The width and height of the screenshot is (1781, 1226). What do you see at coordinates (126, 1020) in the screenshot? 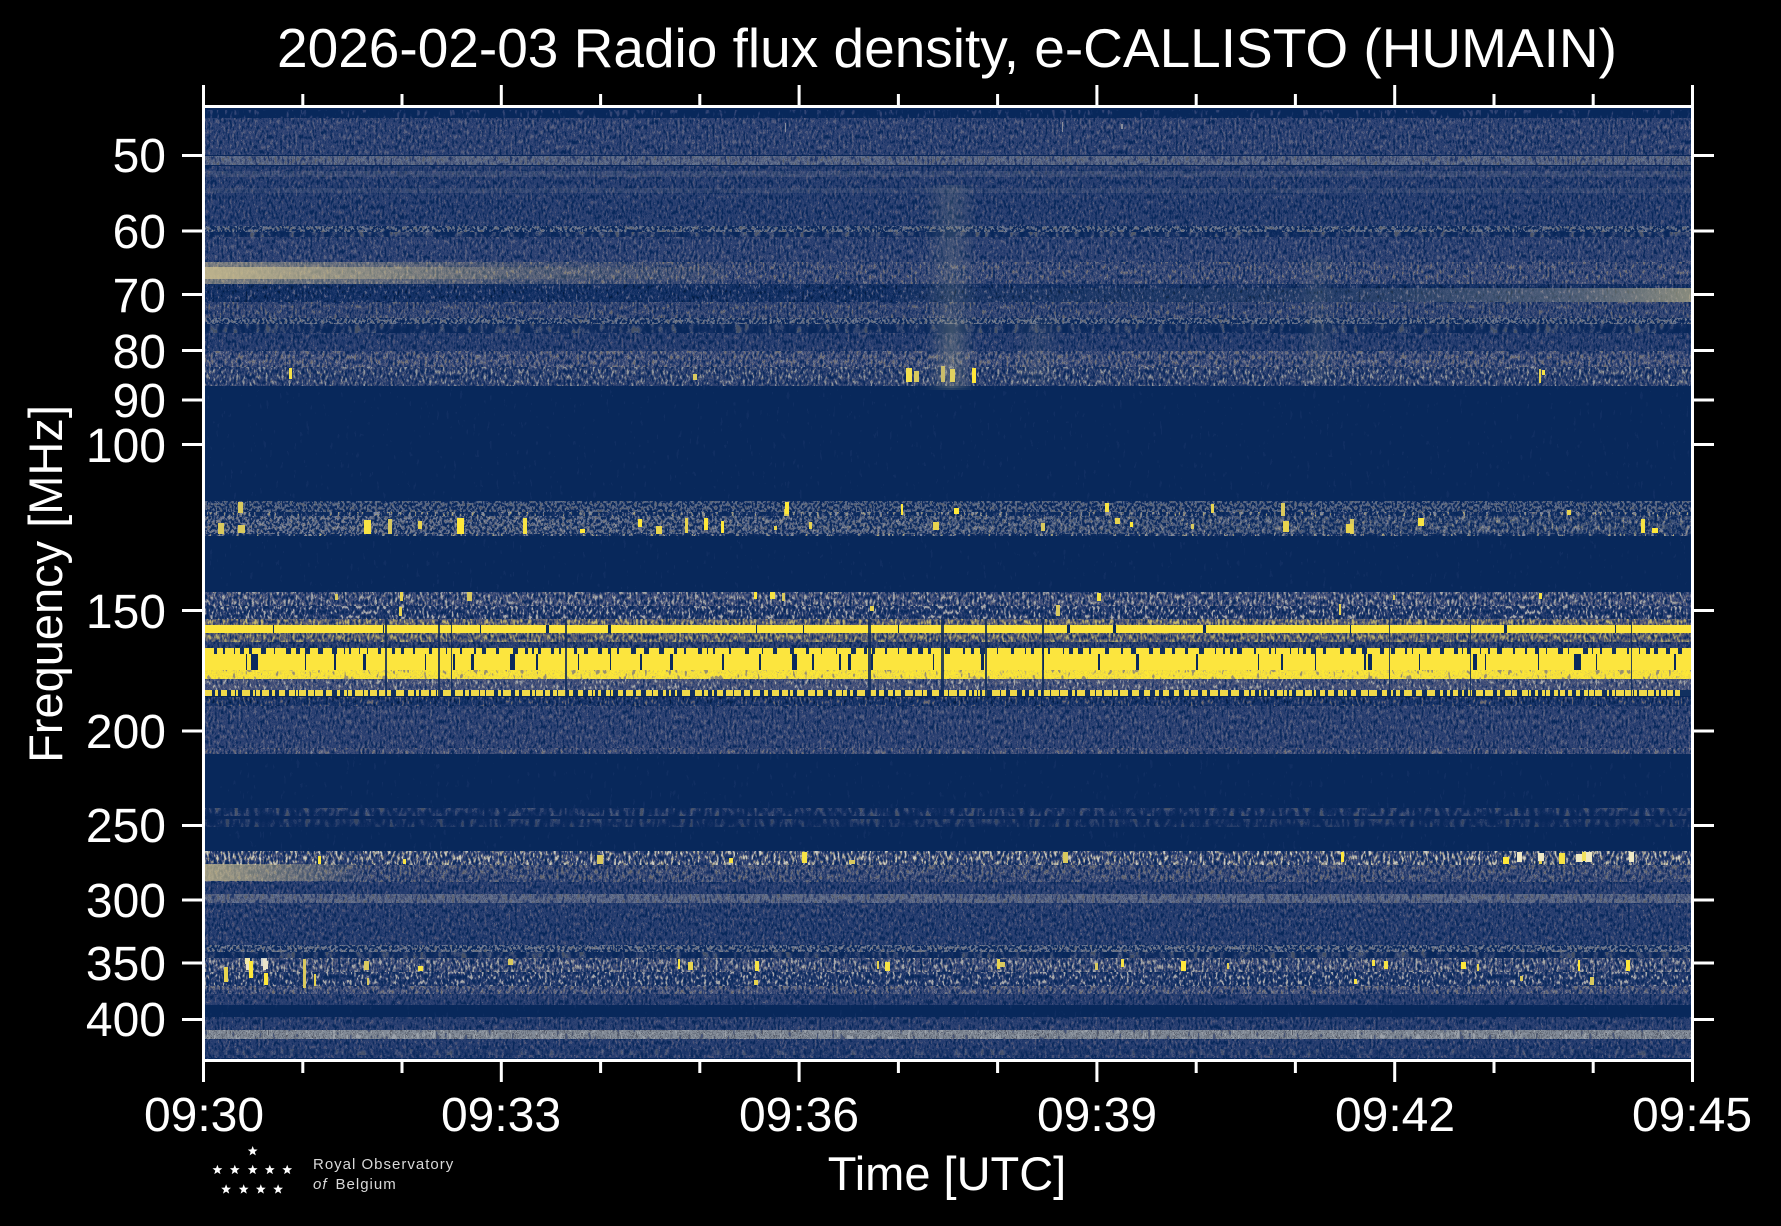
I see `svg-text: 400` at bounding box center [126, 1020].